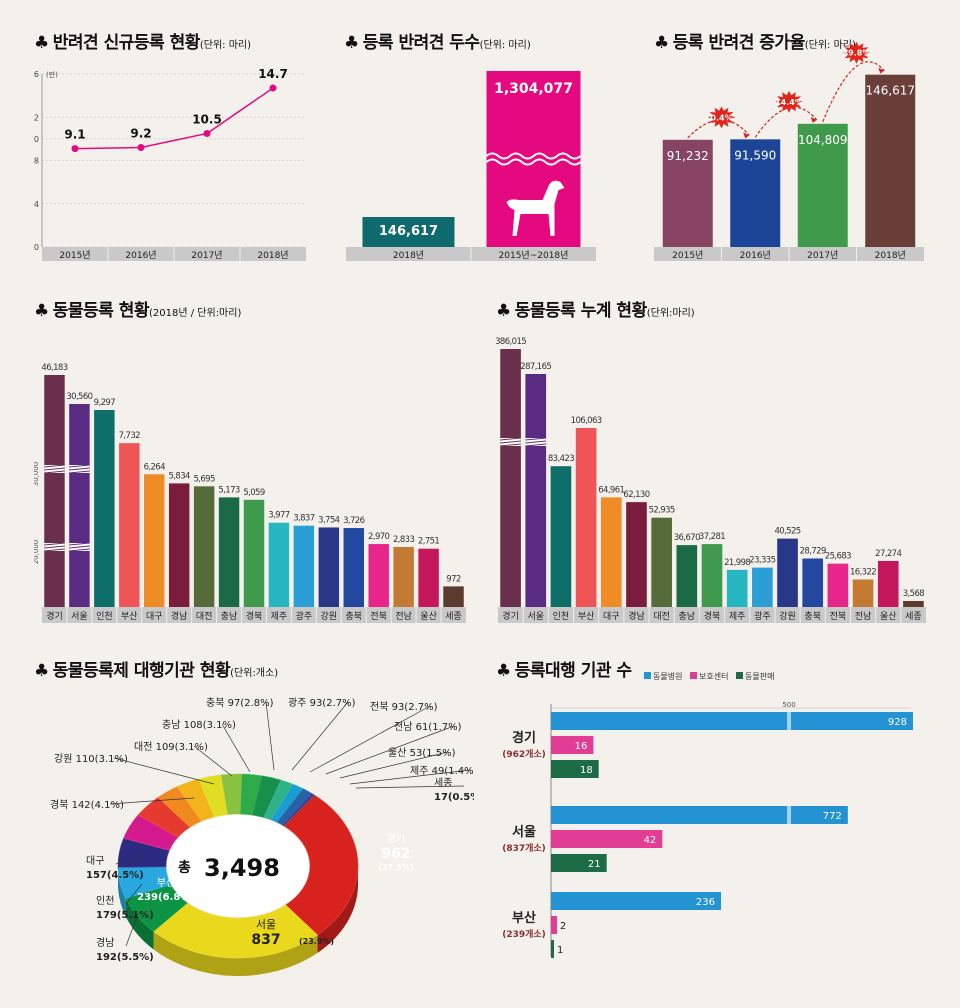 This screenshot has height=1008, width=960. I want to click on slice-name: 세종, so click(443, 783).